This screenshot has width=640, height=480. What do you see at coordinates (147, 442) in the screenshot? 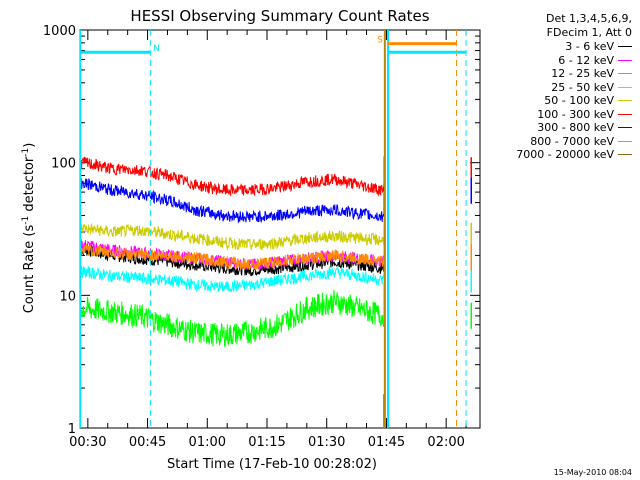
I see `x-tick-label: 00:45` at bounding box center [147, 442].